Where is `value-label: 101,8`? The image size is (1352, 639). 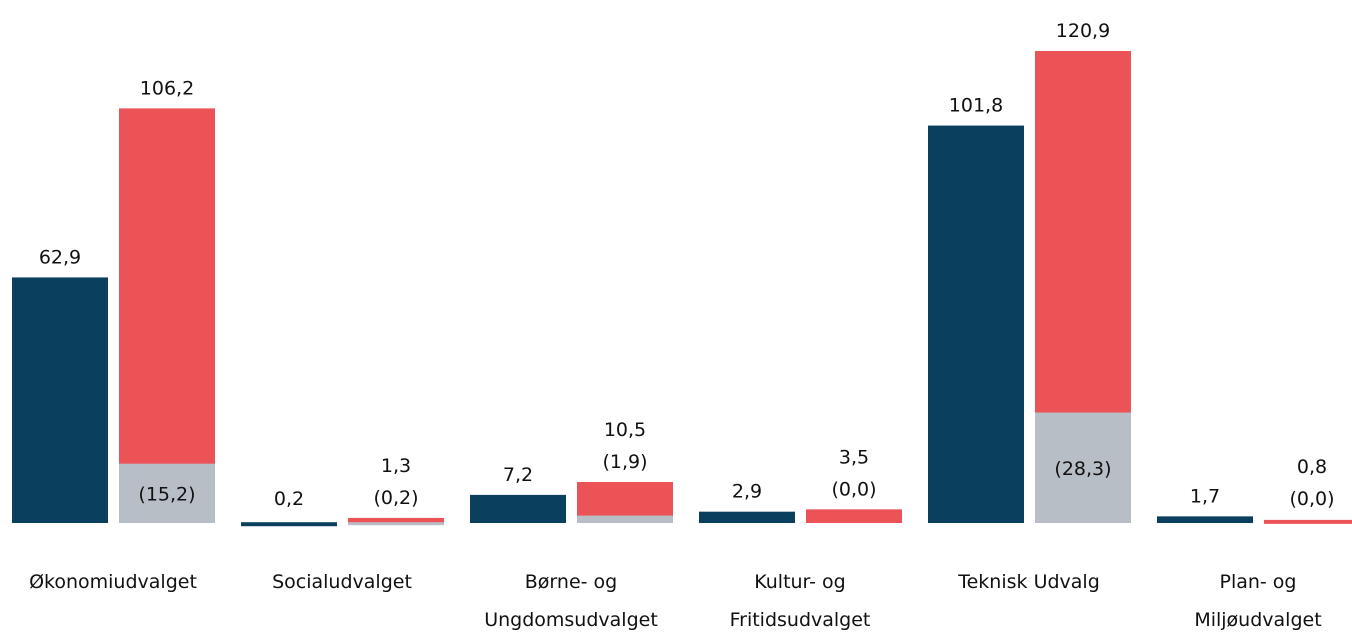
value-label: 101,8 is located at coordinates (976, 106).